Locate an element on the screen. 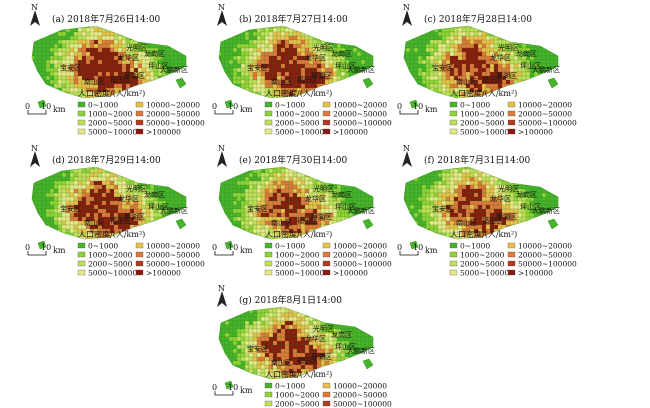  legend-swatch is located at coordinates (326, 254).